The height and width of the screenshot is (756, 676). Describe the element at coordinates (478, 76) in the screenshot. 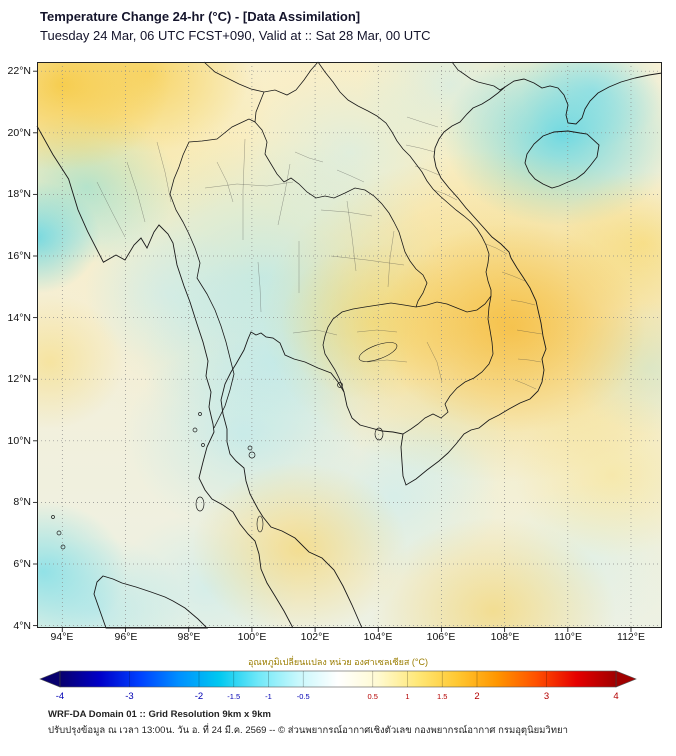

I see `border-china-vietnam` at that location.